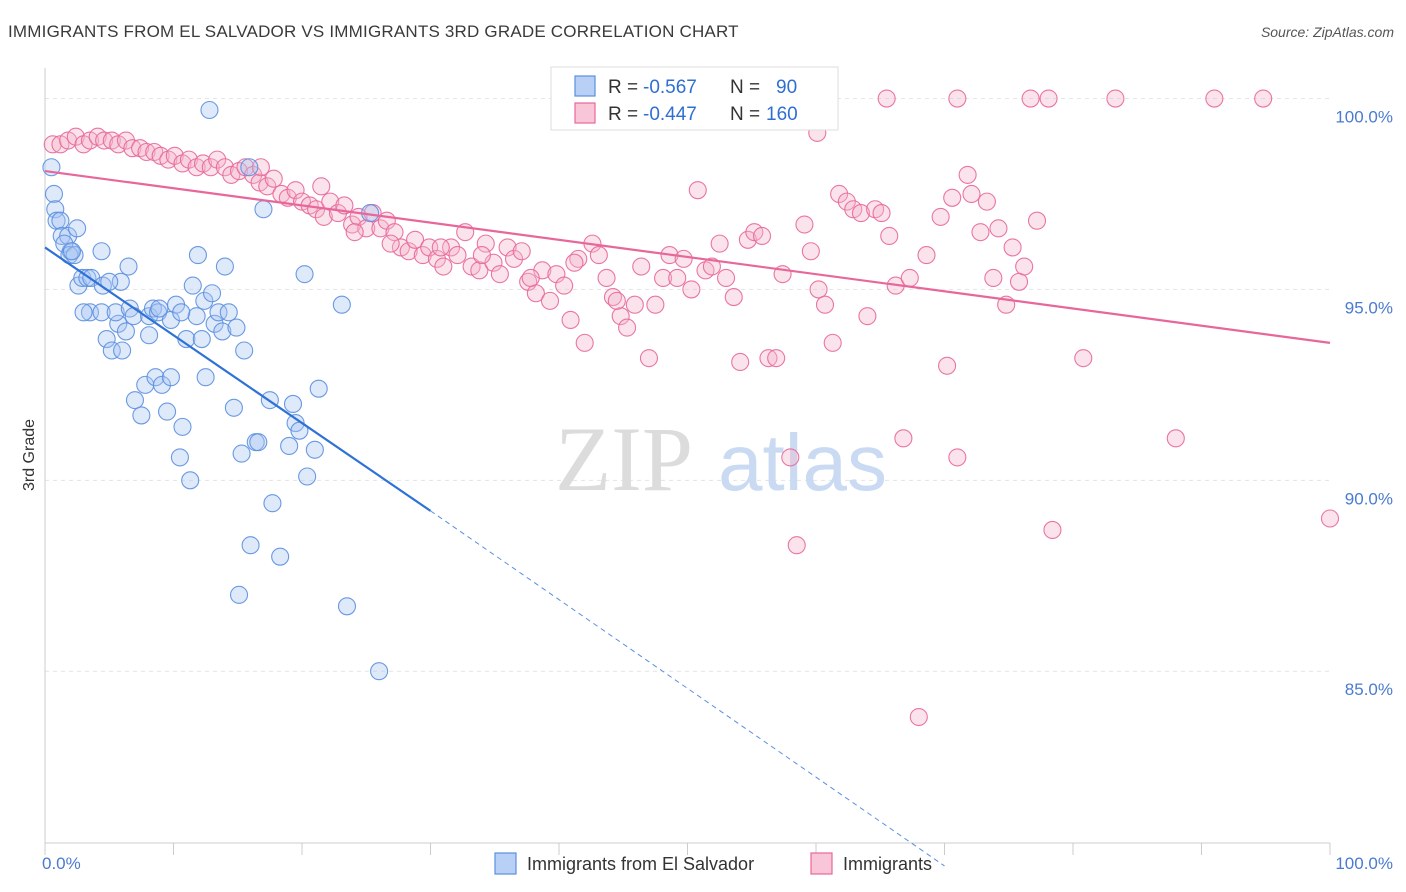  What do you see at coordinates (623, 114) in the screenshot?
I see `legend-r-label-2: R =` at bounding box center [623, 114].